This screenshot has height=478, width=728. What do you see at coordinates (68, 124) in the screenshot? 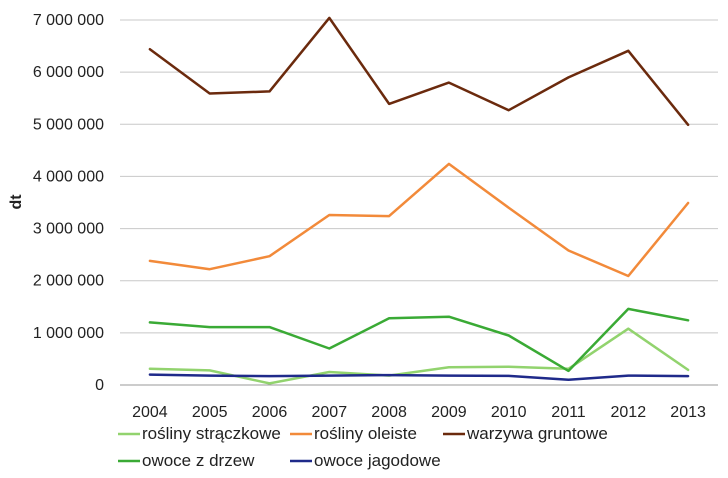
I see `y-tick-label: 5 000 000` at bounding box center [68, 124].